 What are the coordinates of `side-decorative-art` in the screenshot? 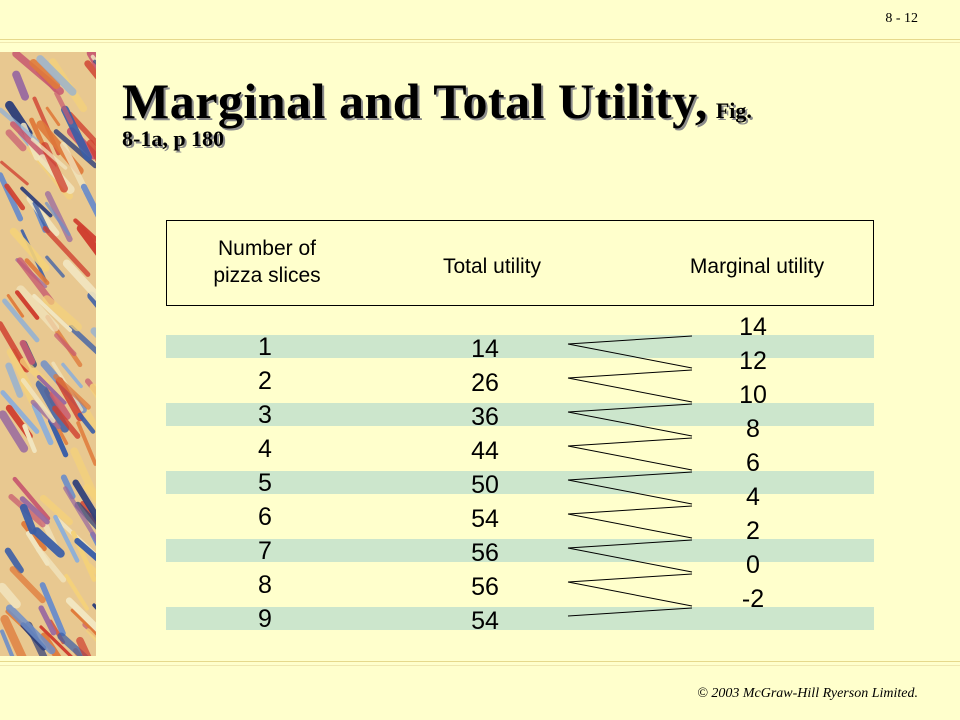 It's located at (48, 354).